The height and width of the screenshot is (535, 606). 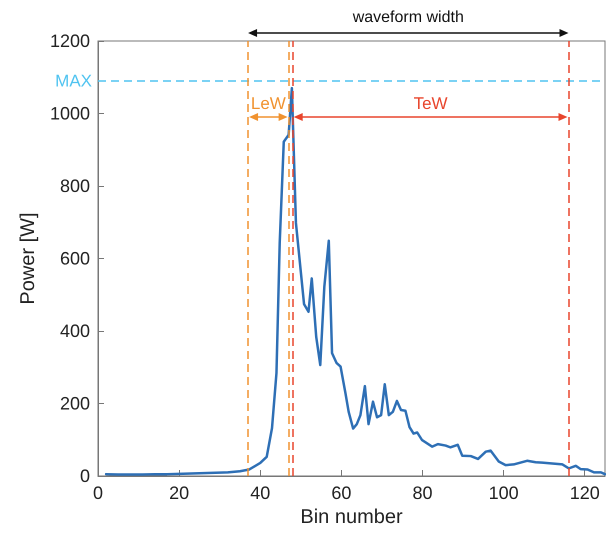 I want to click on x-tick-label: 120, so click(x=585, y=493).